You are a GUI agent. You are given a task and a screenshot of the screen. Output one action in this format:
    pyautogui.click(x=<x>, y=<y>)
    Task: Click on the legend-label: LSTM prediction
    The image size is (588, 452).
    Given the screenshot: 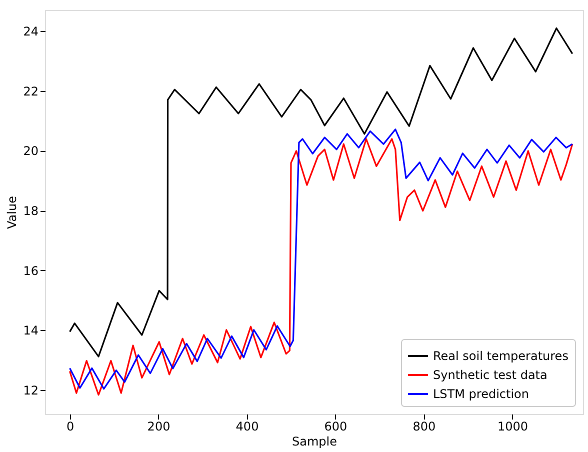 What is the action you would take?
    pyautogui.click(x=481, y=394)
    